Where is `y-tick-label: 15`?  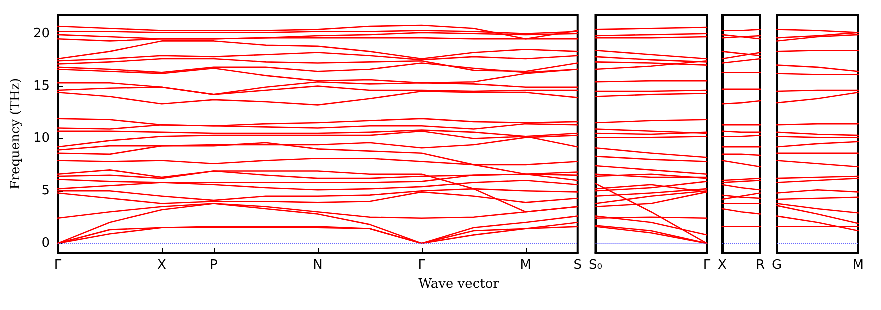
y-tick-label: 15 is located at coordinates (41, 86).